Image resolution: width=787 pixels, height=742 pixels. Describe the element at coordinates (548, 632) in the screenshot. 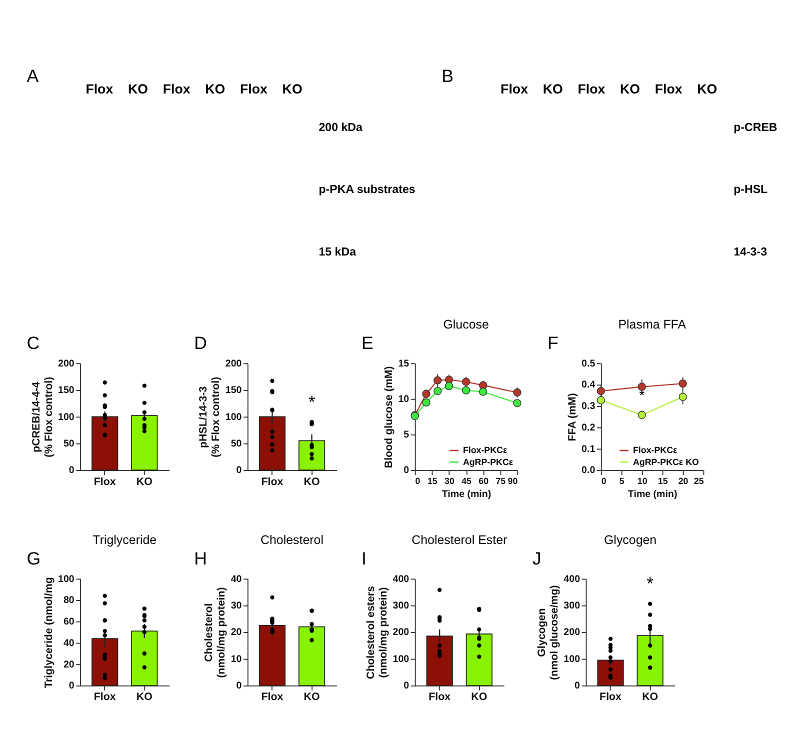

I see `y-axis-title: Glycogen (nmol glucose/mg)` at that location.